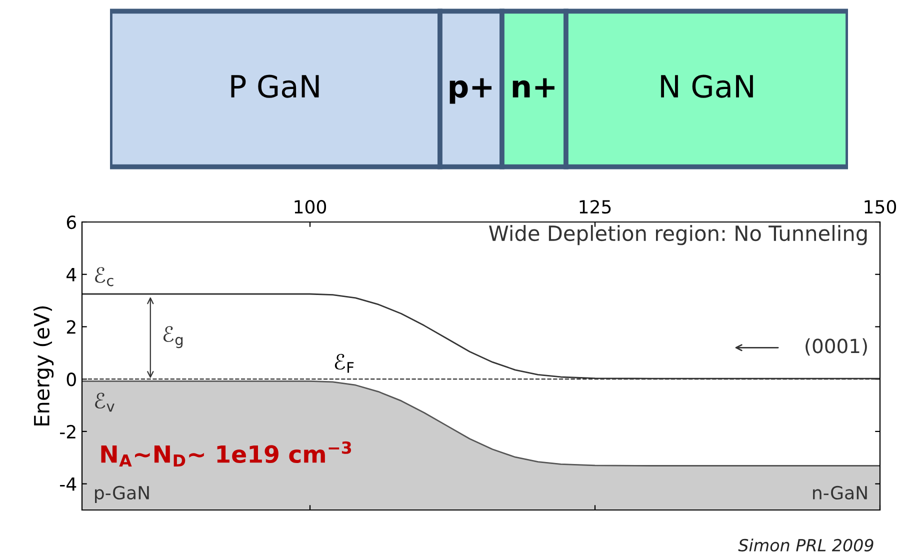  Describe the element at coordinates (71, 275) in the screenshot. I see `y-tick-label: 4` at that location.